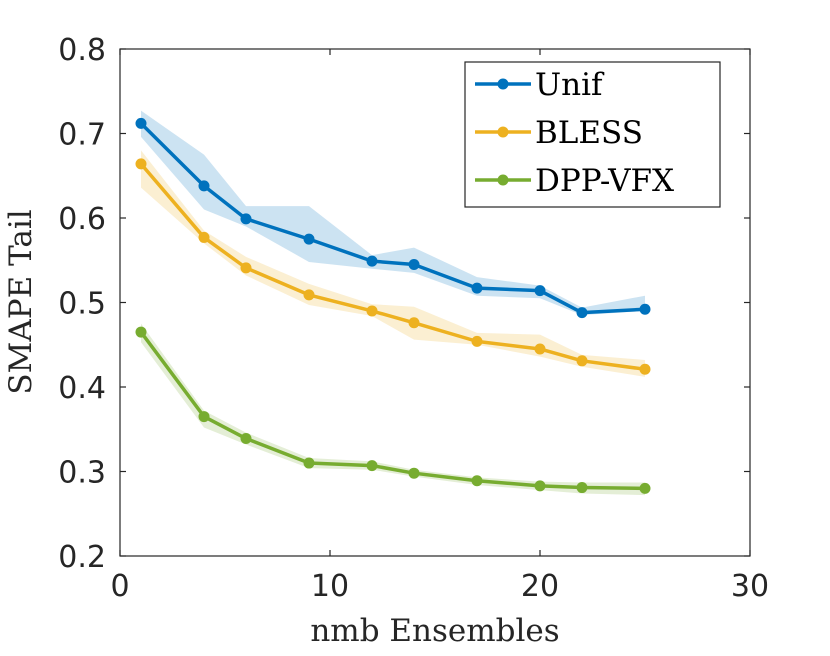 The image size is (830, 656). Describe the element at coordinates (119, 586) in the screenshot. I see `x-tick-label: 0` at that location.